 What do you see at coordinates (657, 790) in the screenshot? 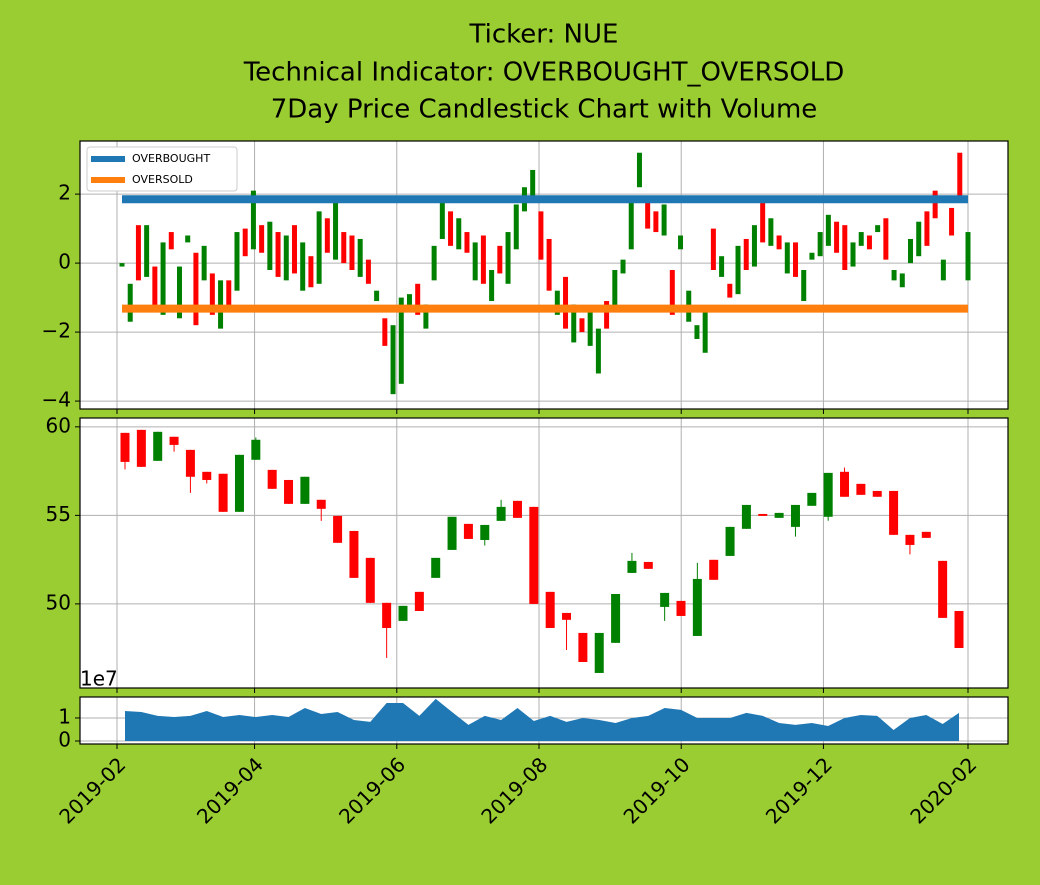
I see `x-tick-label: 2019-10` at bounding box center [657, 790].